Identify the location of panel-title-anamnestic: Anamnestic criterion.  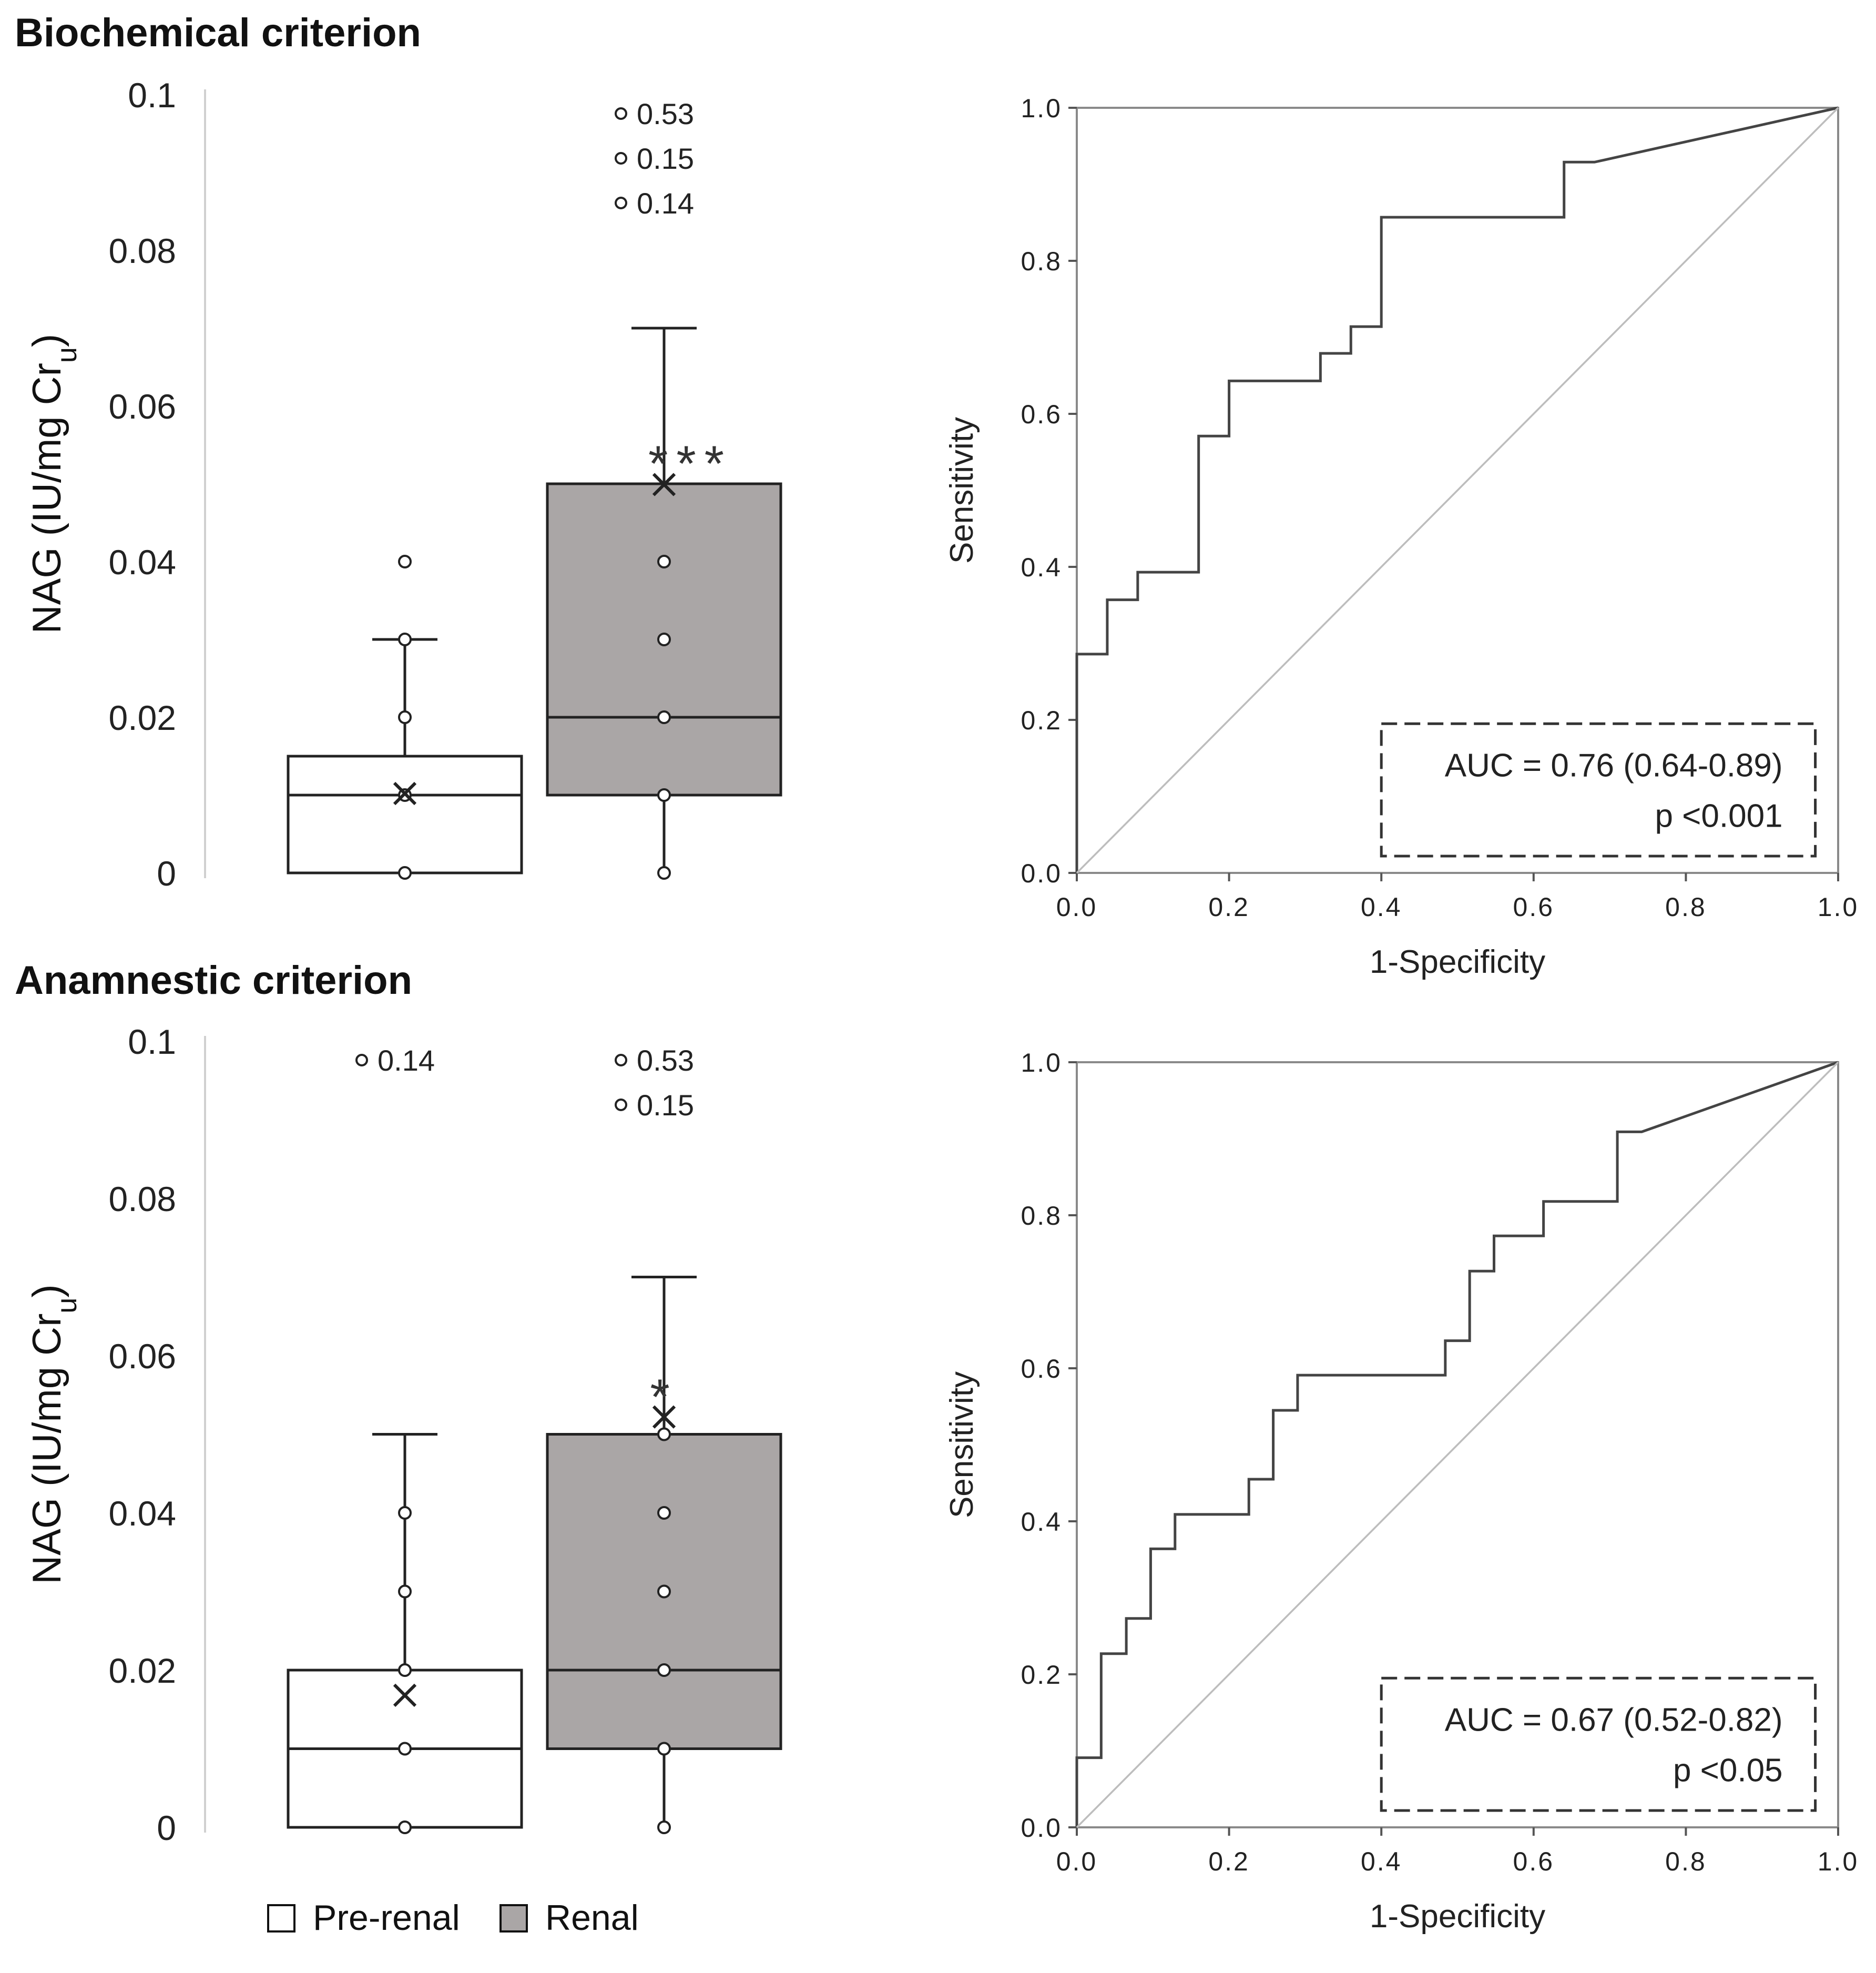
(214, 980).